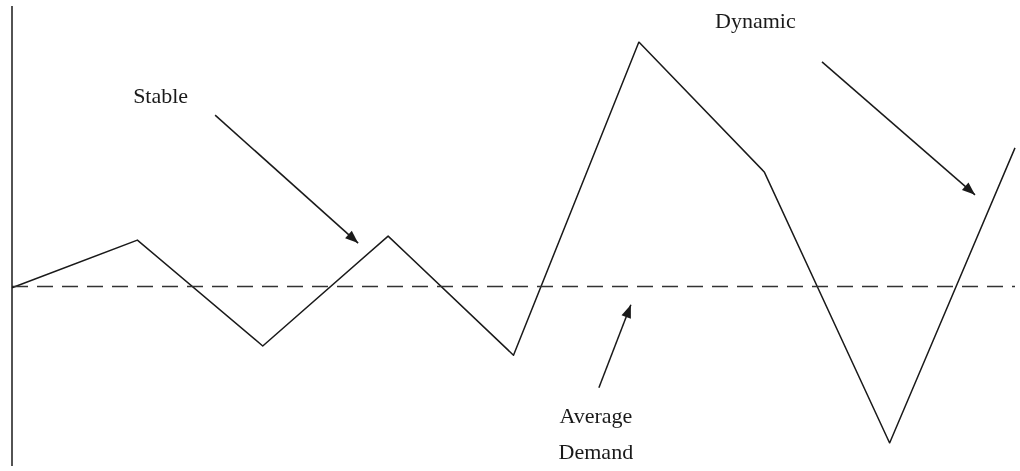 This screenshot has height=471, width=1020. Describe the element at coordinates (596, 434) in the screenshot. I see `ref-line-label: Average Demand` at that location.